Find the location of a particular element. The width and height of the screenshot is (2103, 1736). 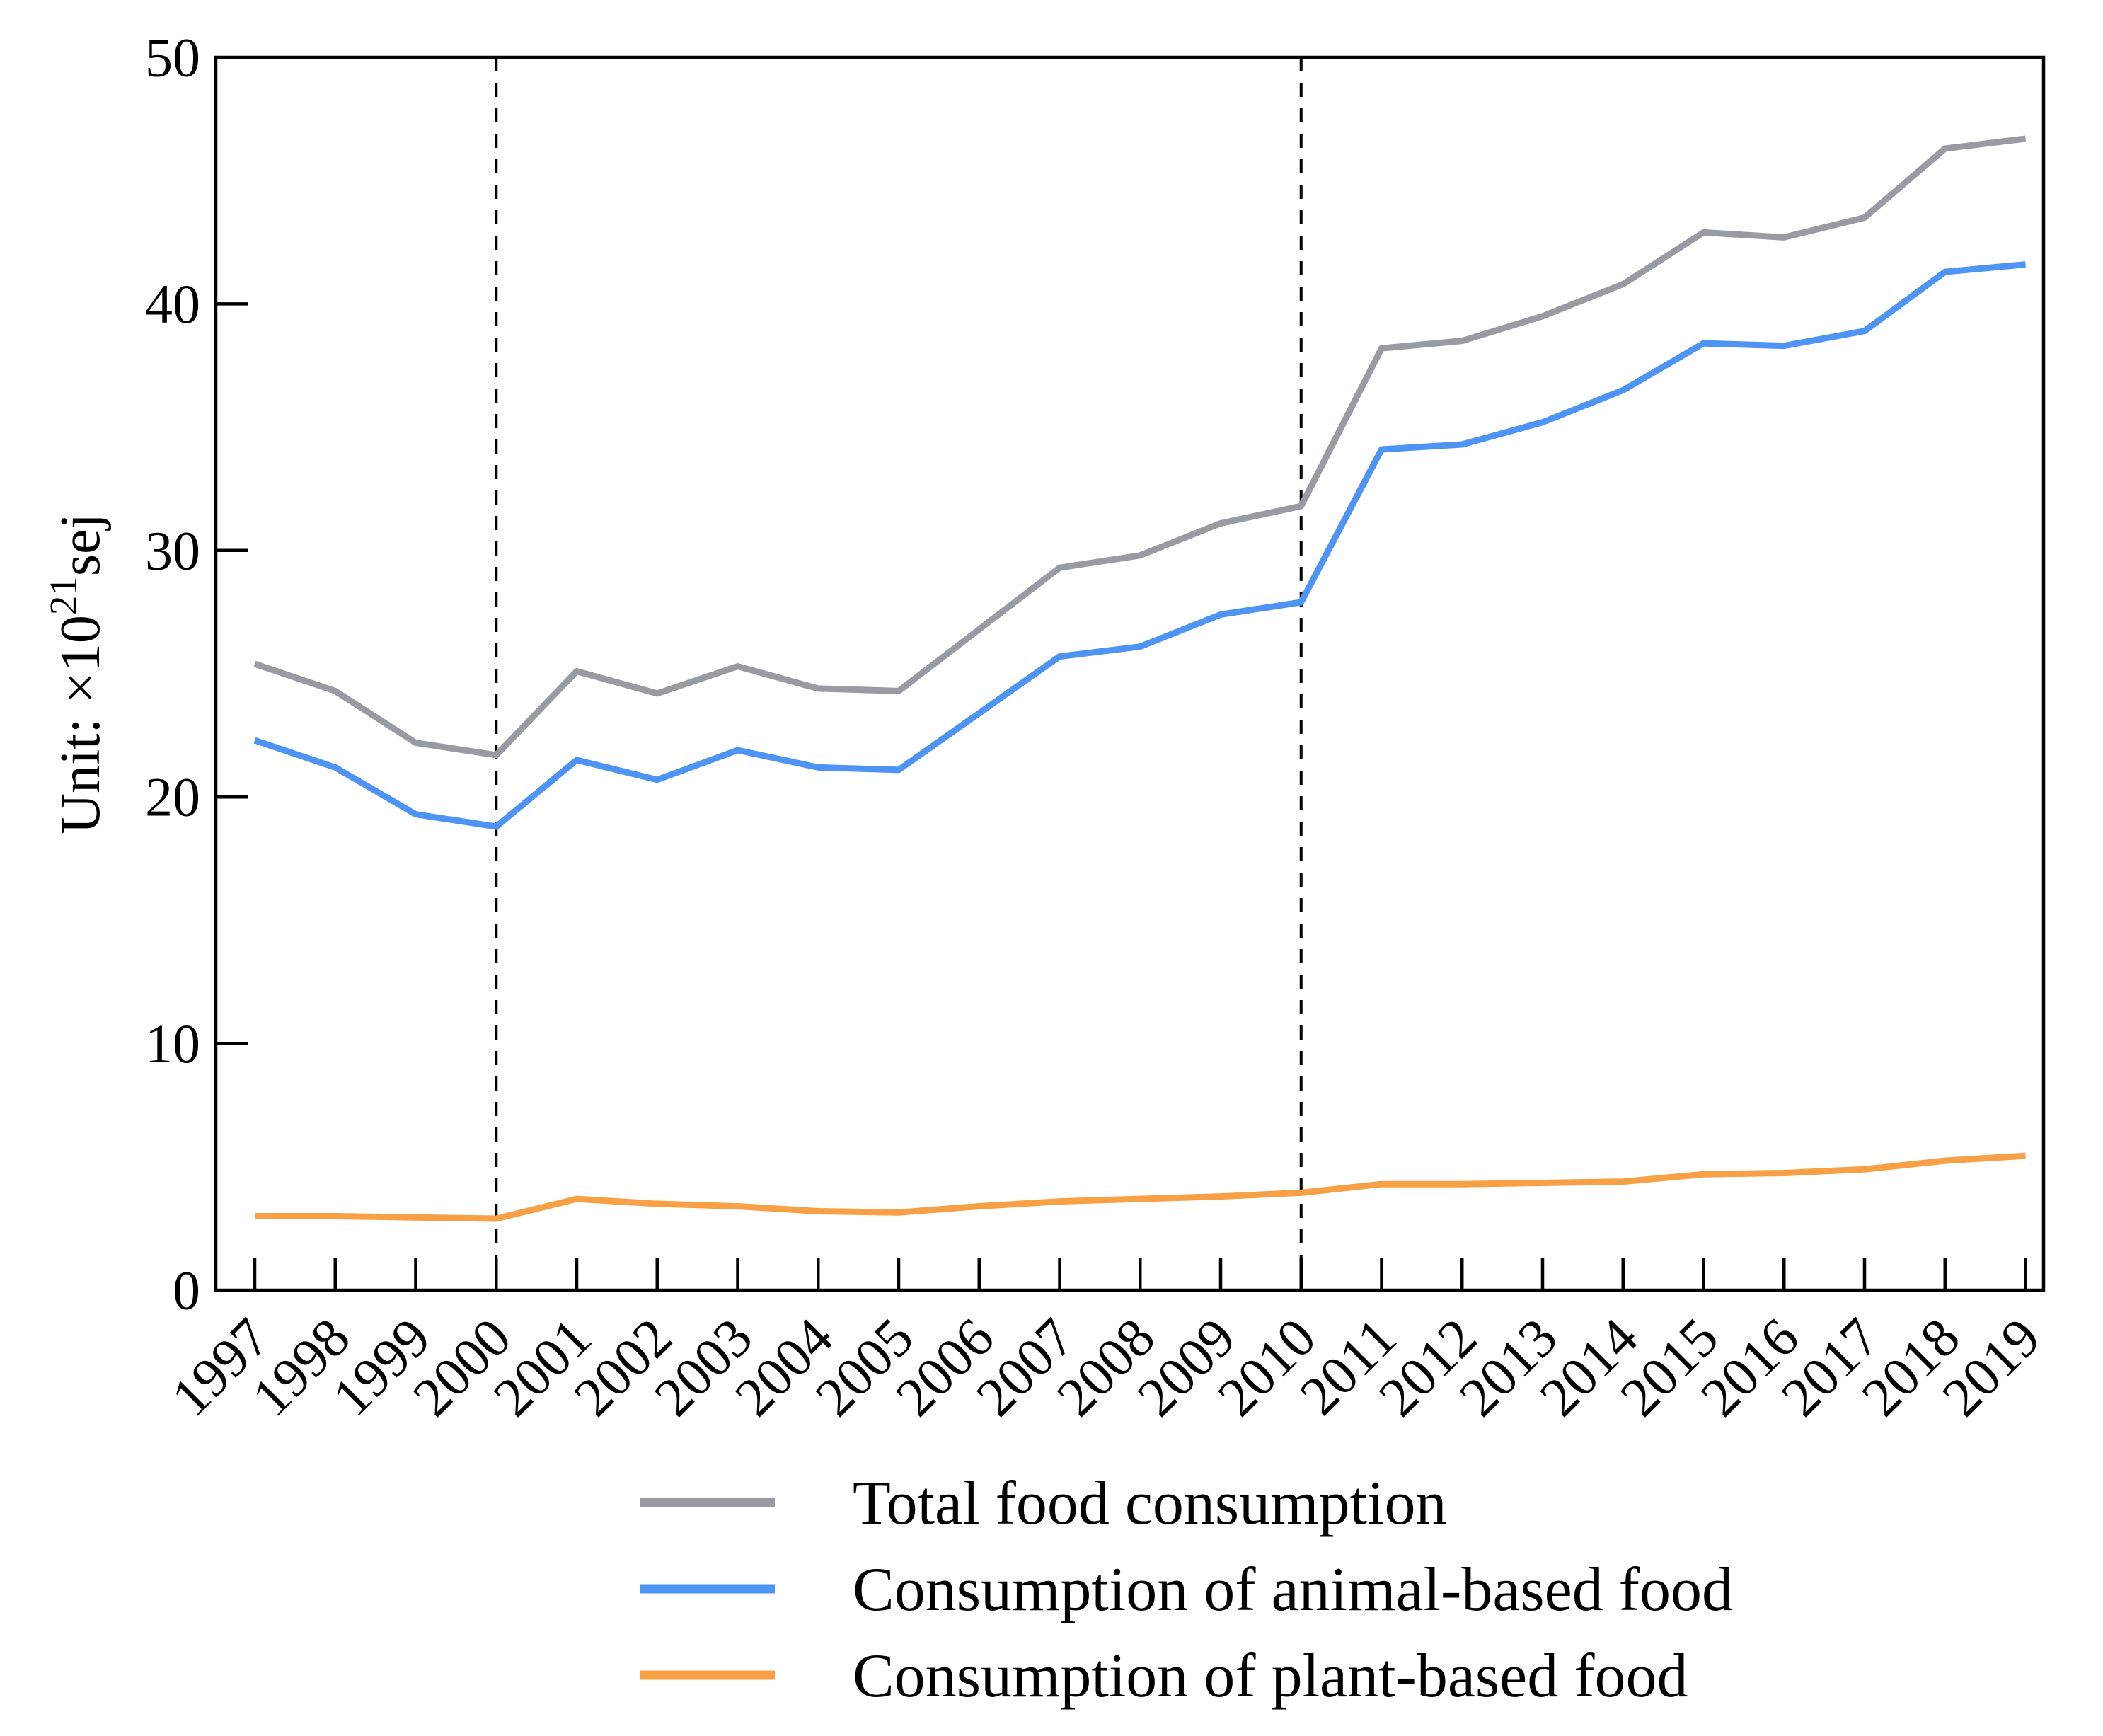

unit-suffix: sej is located at coordinates (81, 544).